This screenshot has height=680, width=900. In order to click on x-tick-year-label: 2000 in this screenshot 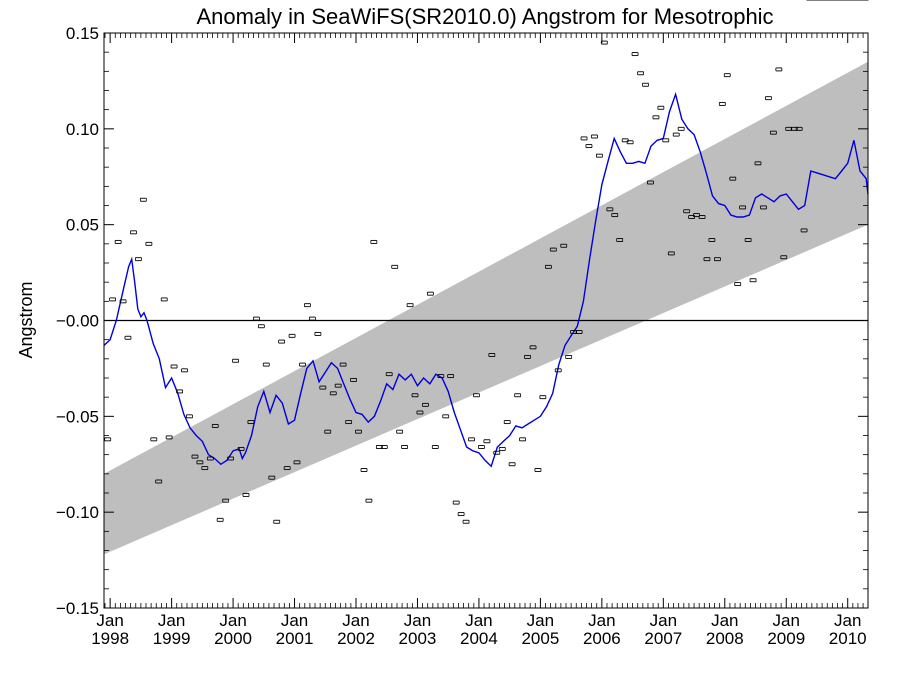, I will do `click(233, 638)`.